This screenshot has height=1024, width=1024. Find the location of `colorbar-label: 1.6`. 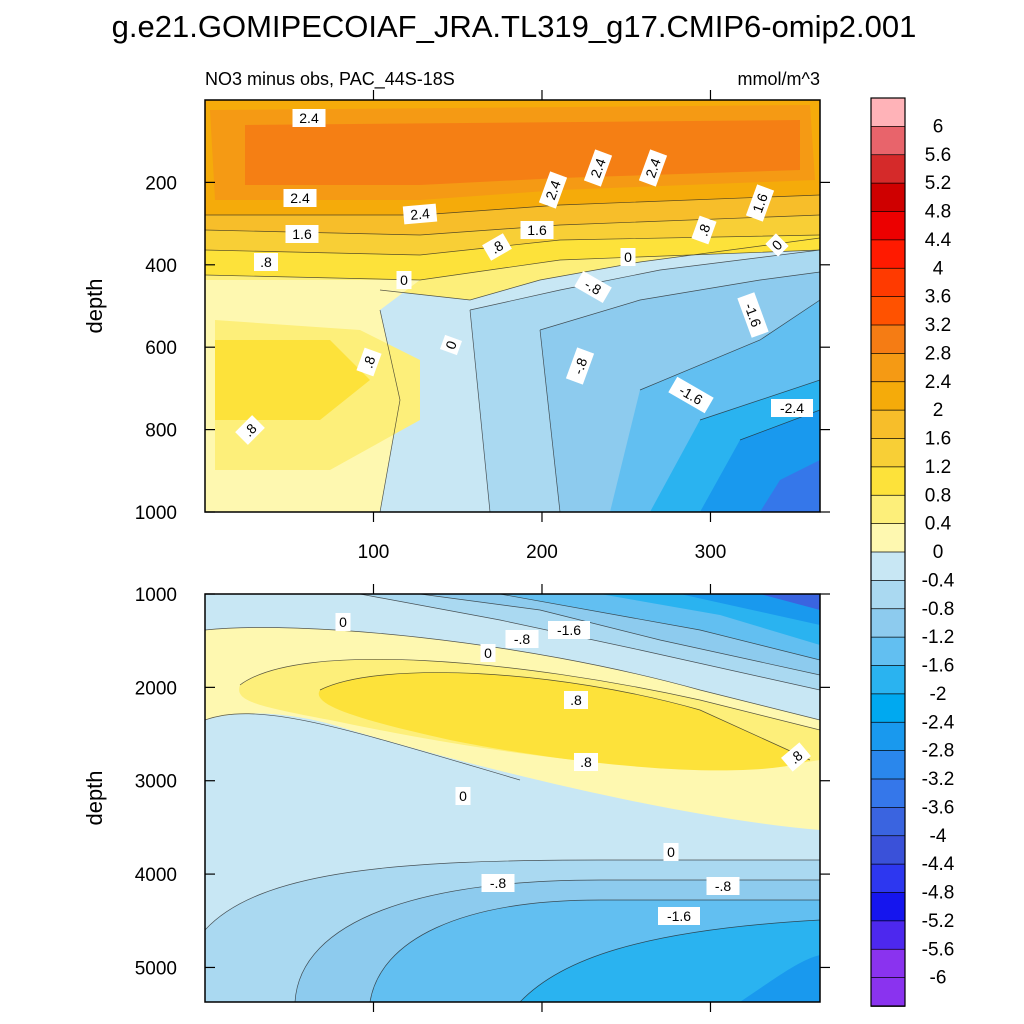

colorbar-label: 1.6 is located at coordinates (938, 439).